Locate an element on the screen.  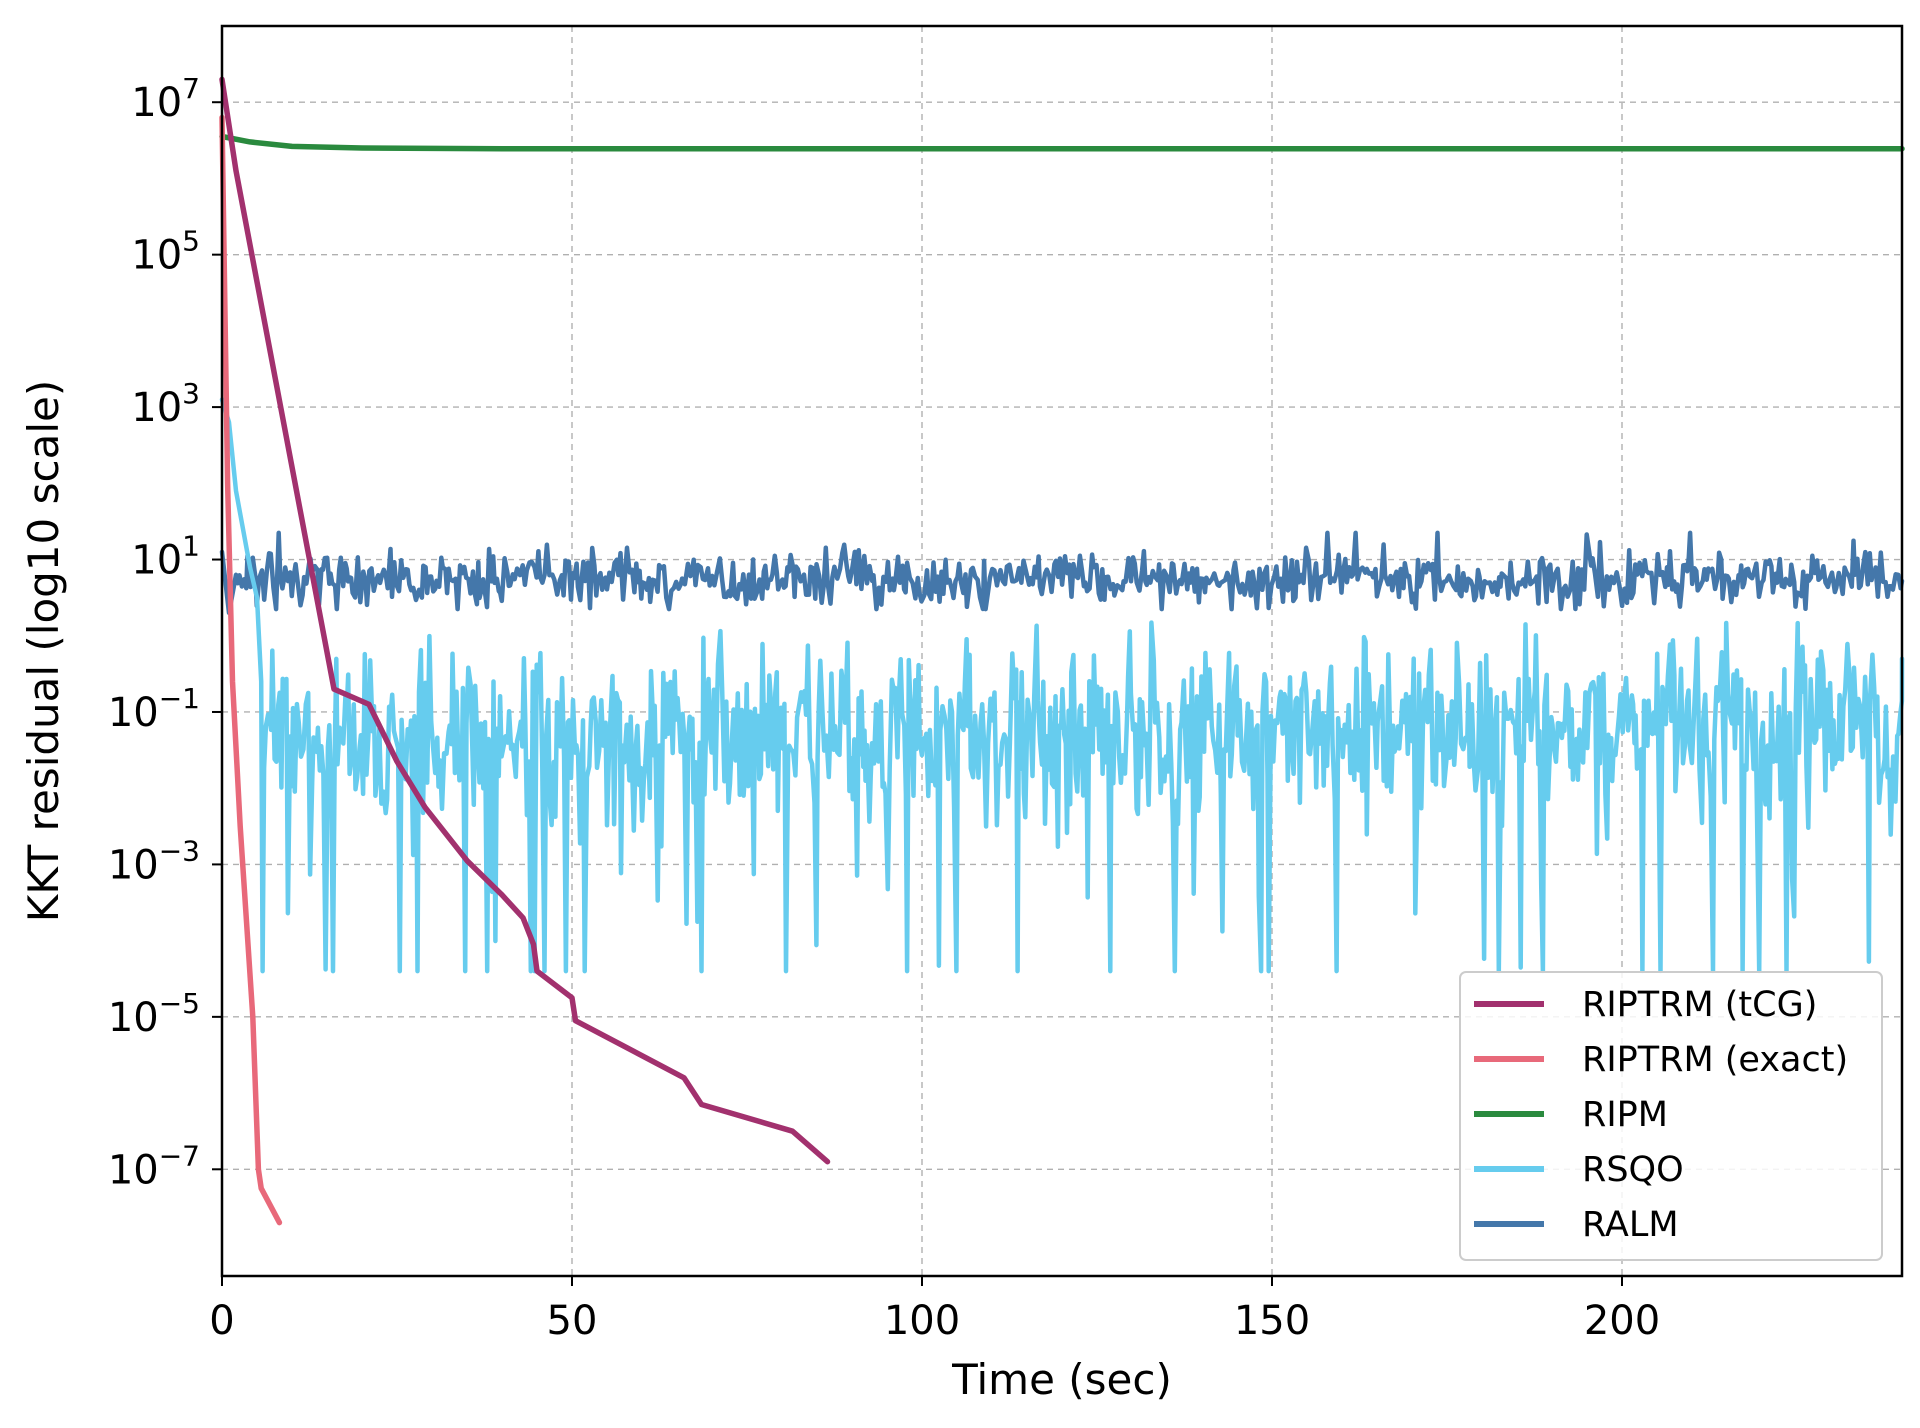
y-tick-label: 10⁻⁷ is located at coordinates (154, 1166).